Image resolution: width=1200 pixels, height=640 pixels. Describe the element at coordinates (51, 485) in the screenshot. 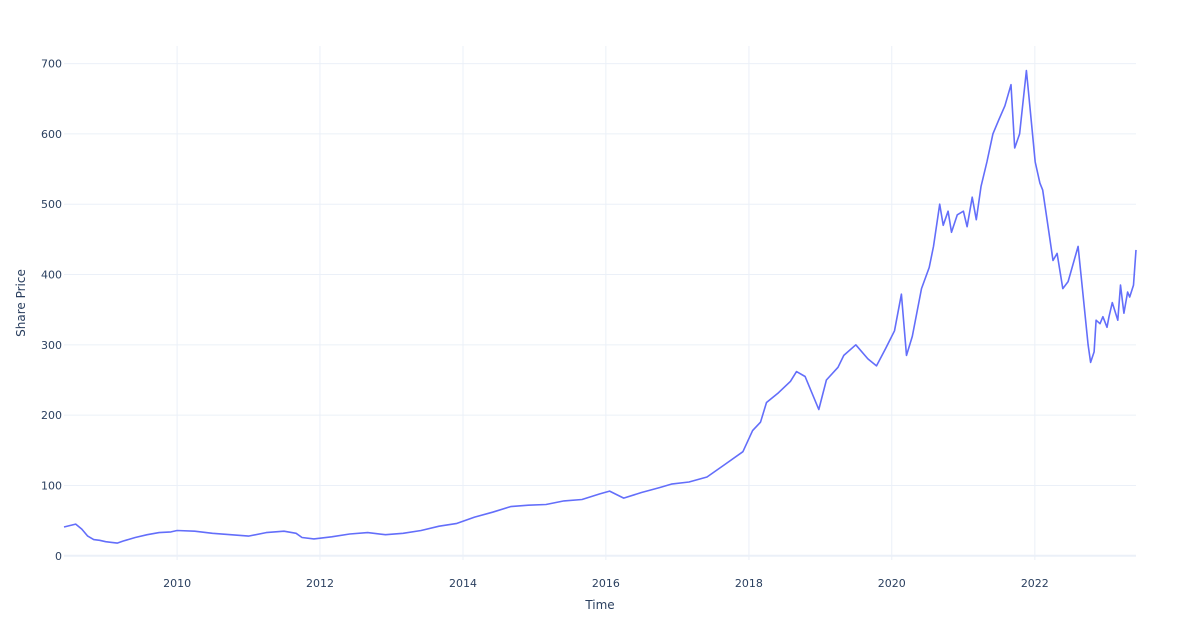

I see `y-tick-label: 100` at that location.